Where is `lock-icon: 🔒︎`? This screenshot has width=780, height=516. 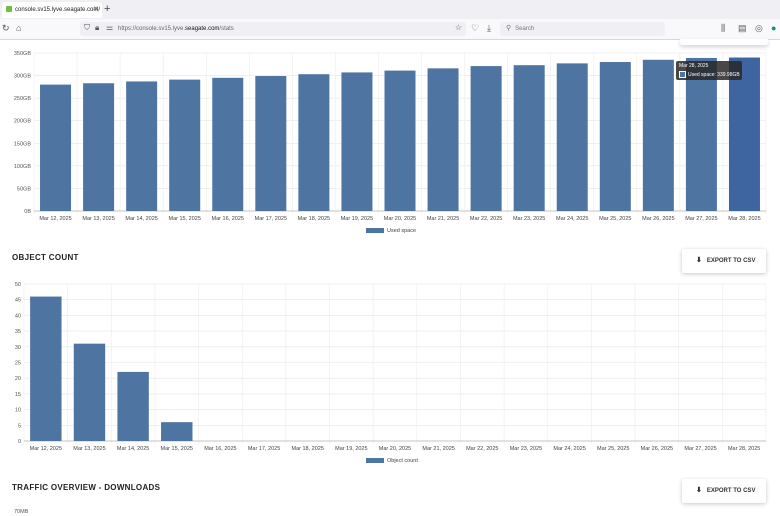
lock-icon: 🔒︎ is located at coordinates (97, 27).